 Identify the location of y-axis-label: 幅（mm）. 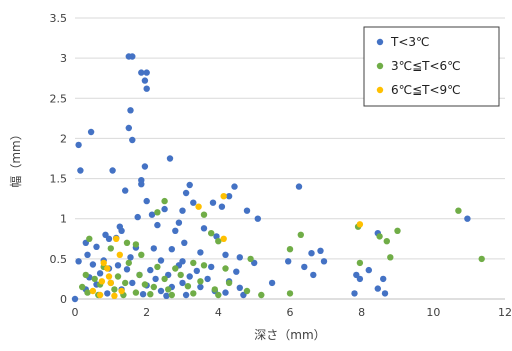
(15, 157).